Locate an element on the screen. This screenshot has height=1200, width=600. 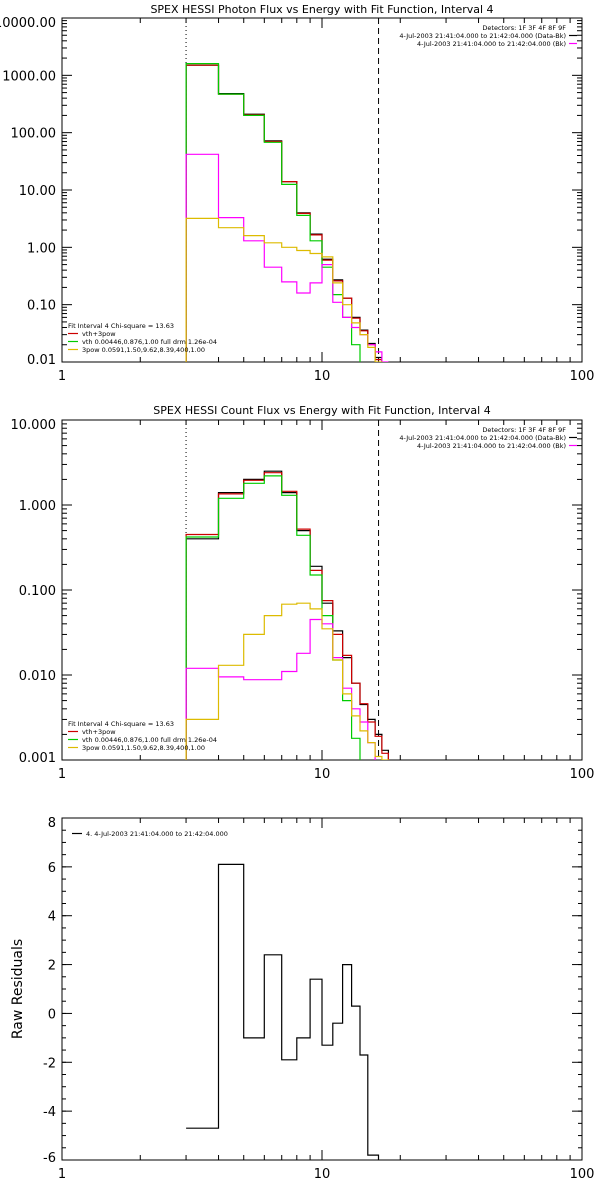
y-tick-label: 6 is located at coordinates (52, 868).